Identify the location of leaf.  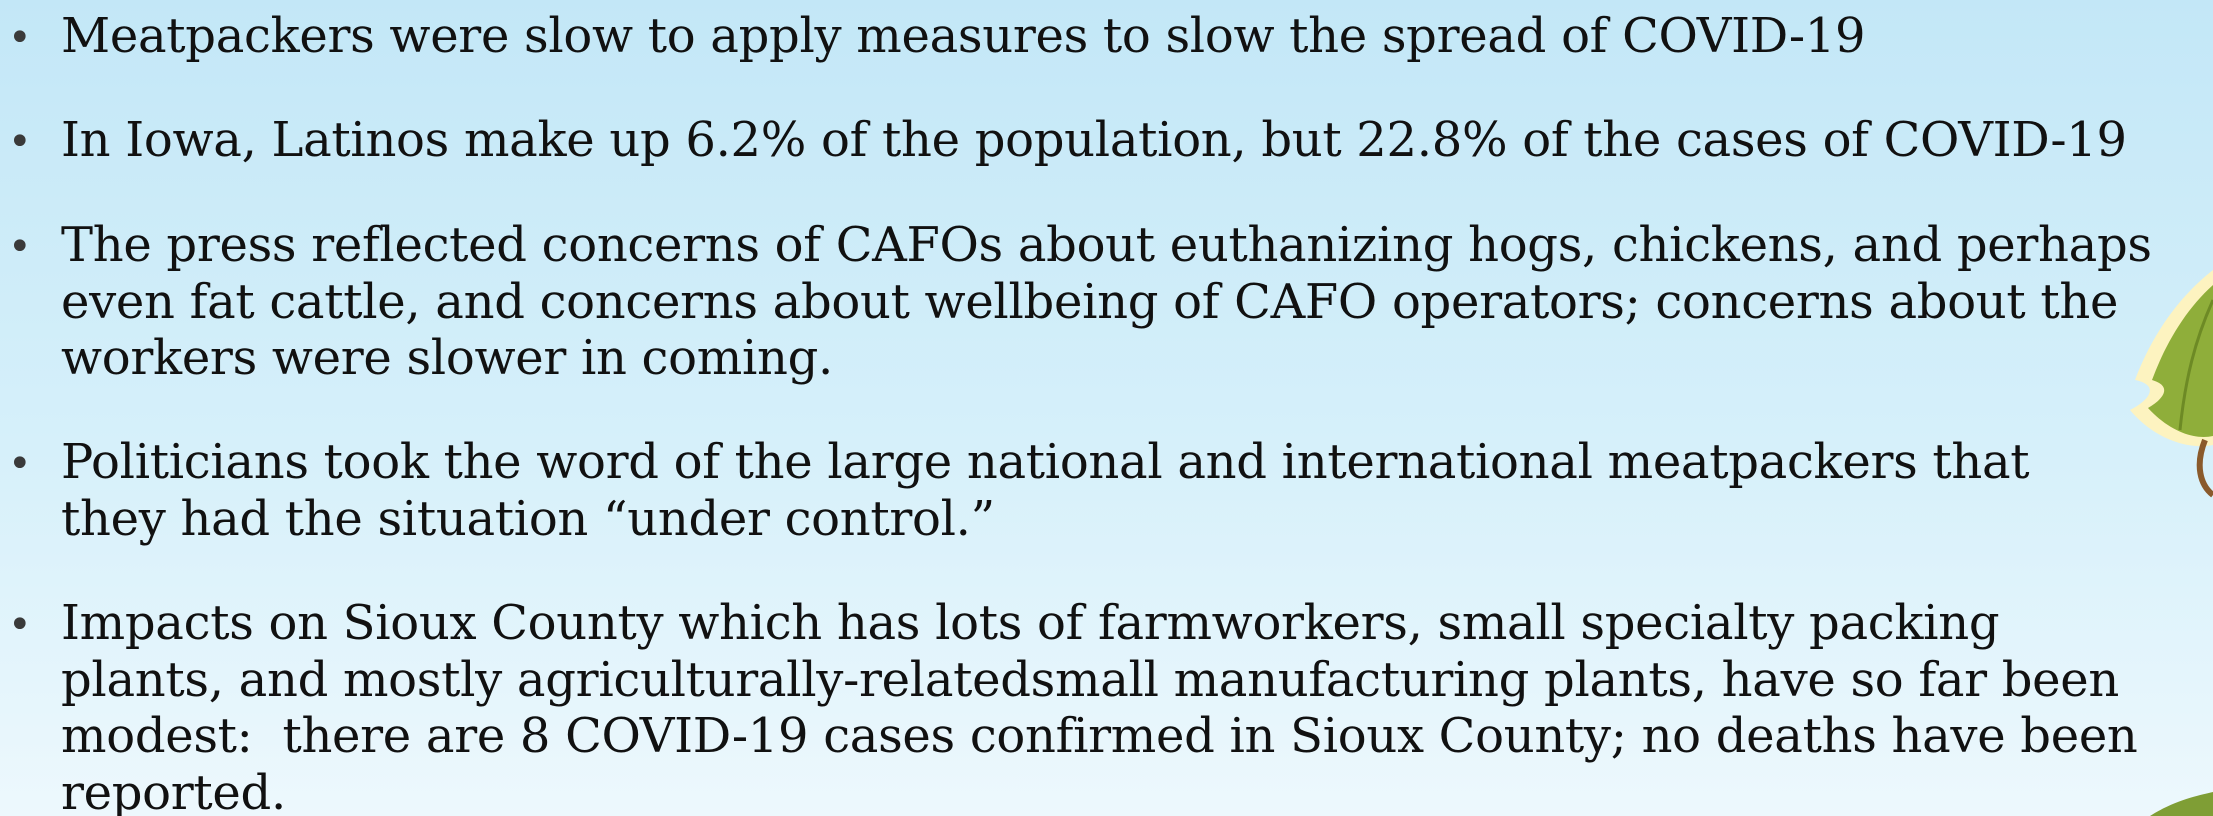
(2180, 361).